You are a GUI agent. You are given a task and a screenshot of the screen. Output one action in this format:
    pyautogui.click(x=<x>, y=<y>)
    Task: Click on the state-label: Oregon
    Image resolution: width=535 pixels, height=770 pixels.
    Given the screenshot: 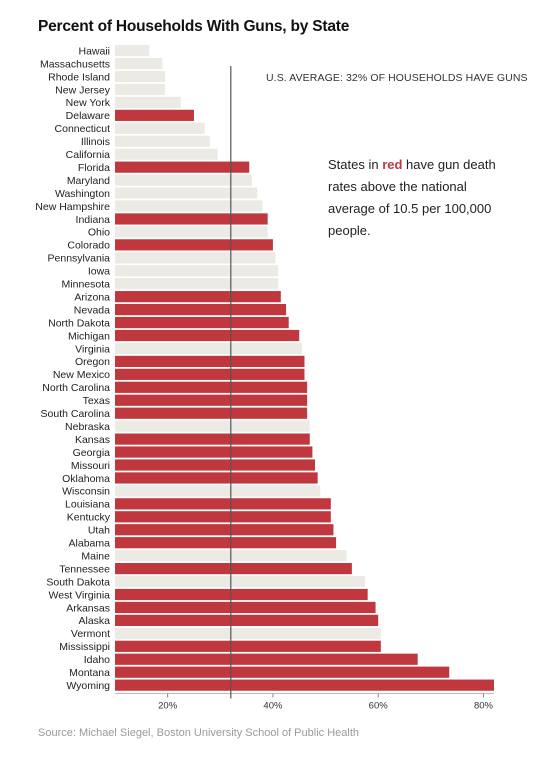 What is the action you would take?
    pyautogui.click(x=92, y=362)
    